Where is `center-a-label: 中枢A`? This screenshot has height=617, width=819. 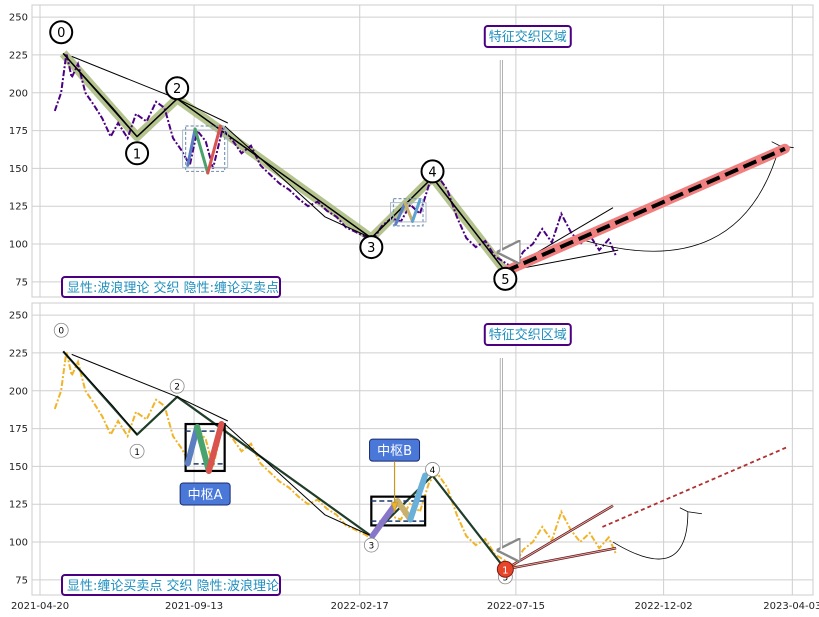 center-a-label: 中枢A is located at coordinates (205, 495).